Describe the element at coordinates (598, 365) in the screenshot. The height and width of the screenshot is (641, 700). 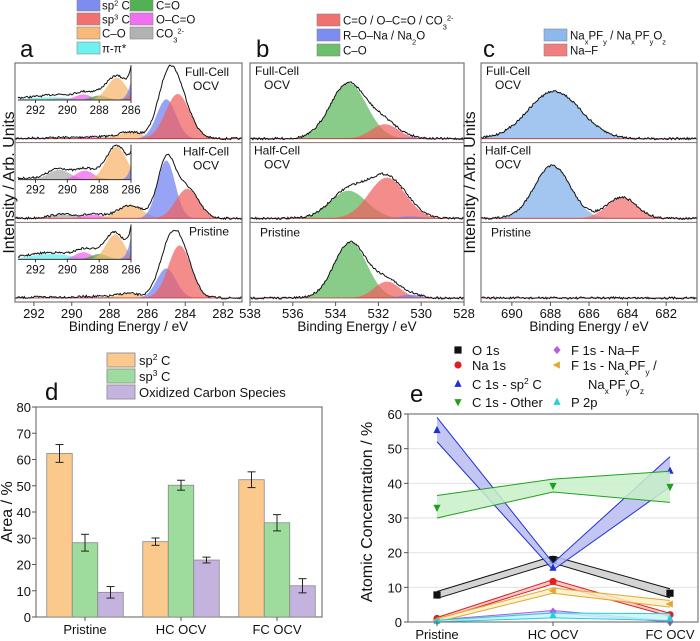
I see `text-segment: F 1s - Na` at that location.